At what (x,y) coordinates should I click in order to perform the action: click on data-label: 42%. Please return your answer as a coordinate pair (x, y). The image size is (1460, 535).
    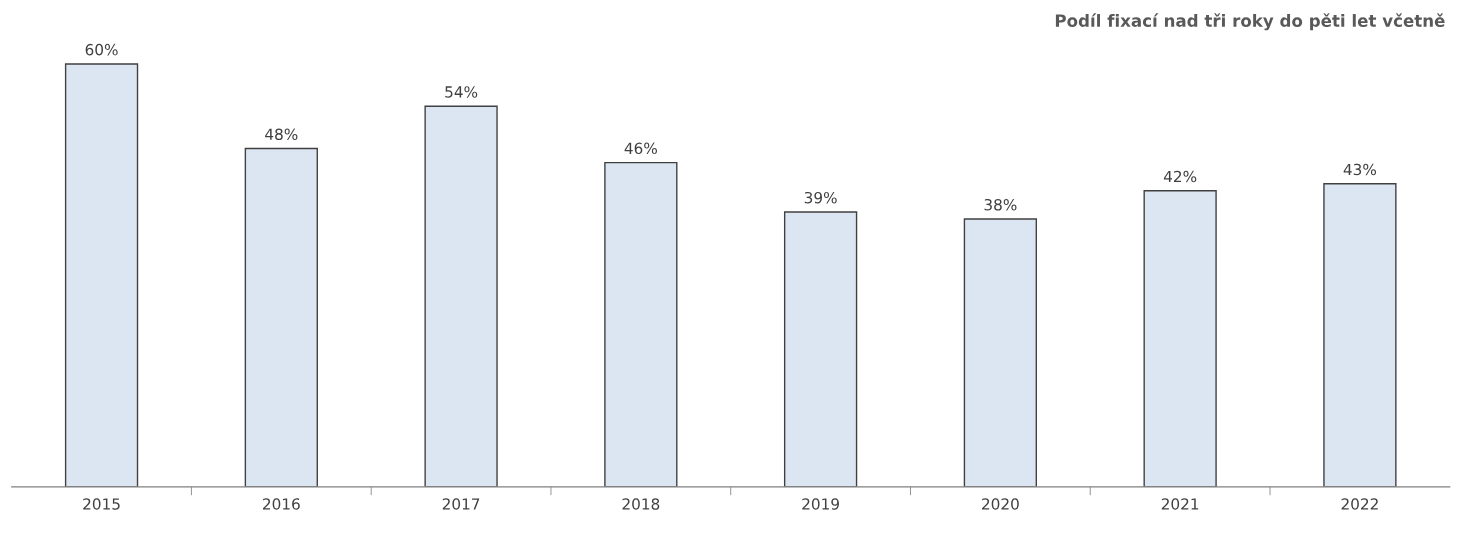
    Looking at the image, I should click on (1180, 176).